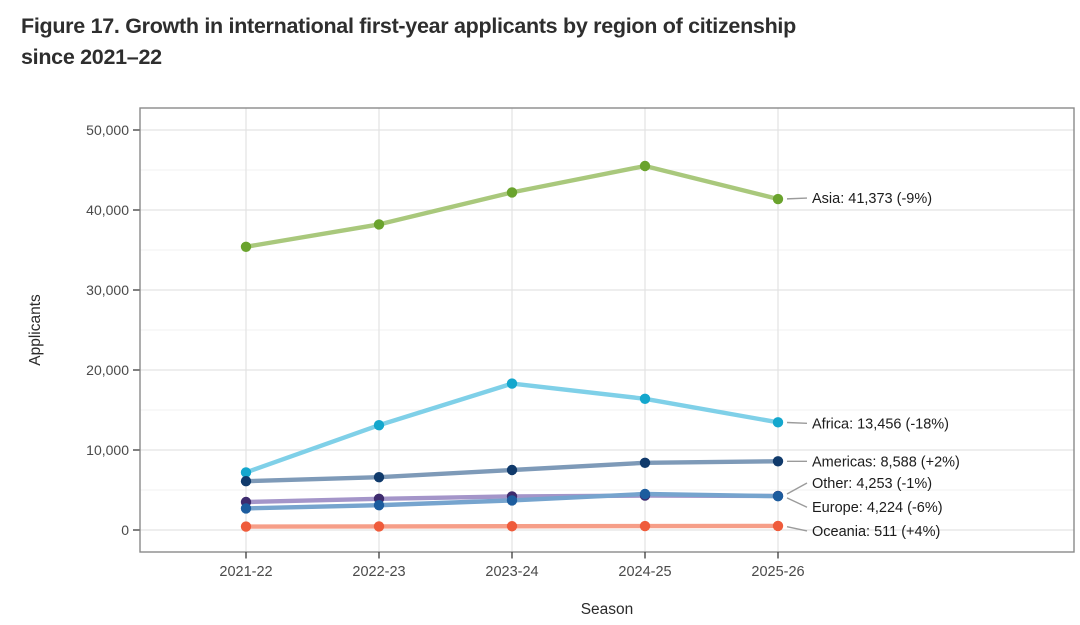 Image resolution: width=1080 pixels, height=625 pixels. What do you see at coordinates (245, 572) in the screenshot?
I see `x-tick-label: 2021-22` at bounding box center [245, 572].